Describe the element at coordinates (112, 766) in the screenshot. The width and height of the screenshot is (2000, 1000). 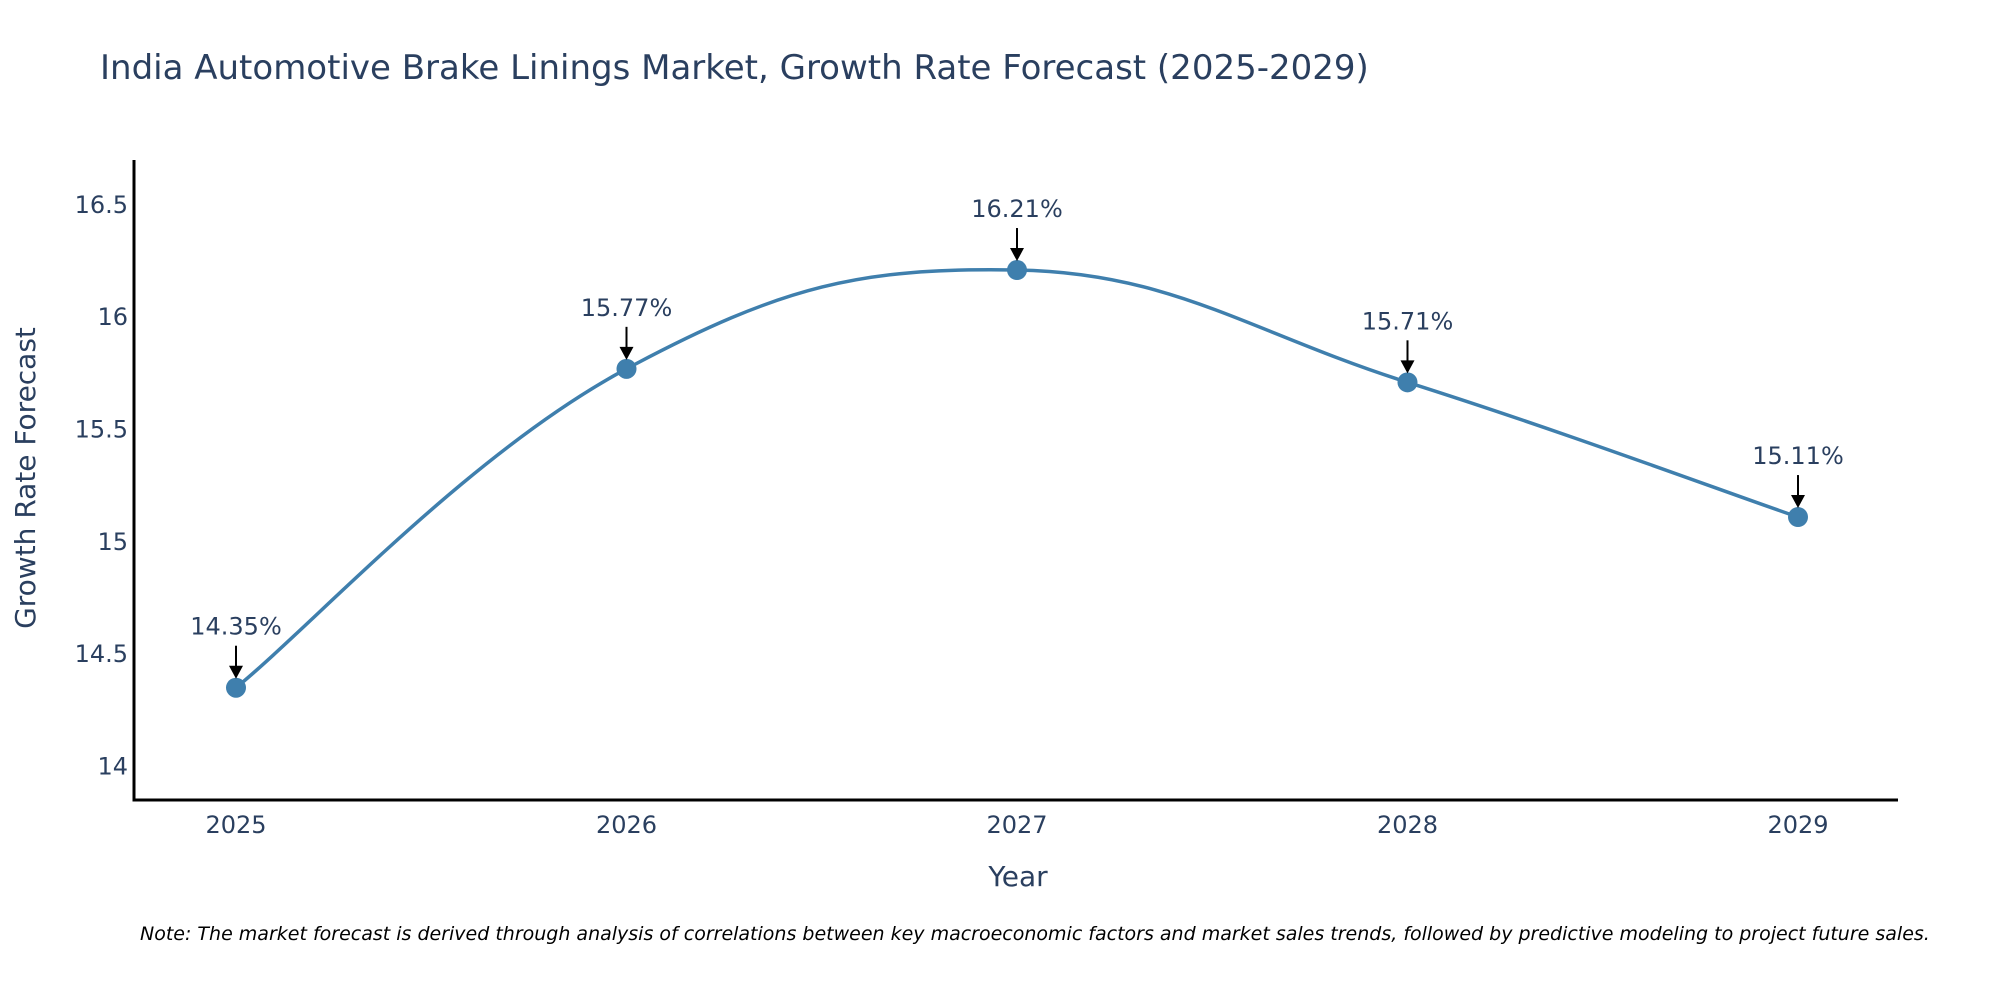
I see `y-tick-label: 14` at that location.